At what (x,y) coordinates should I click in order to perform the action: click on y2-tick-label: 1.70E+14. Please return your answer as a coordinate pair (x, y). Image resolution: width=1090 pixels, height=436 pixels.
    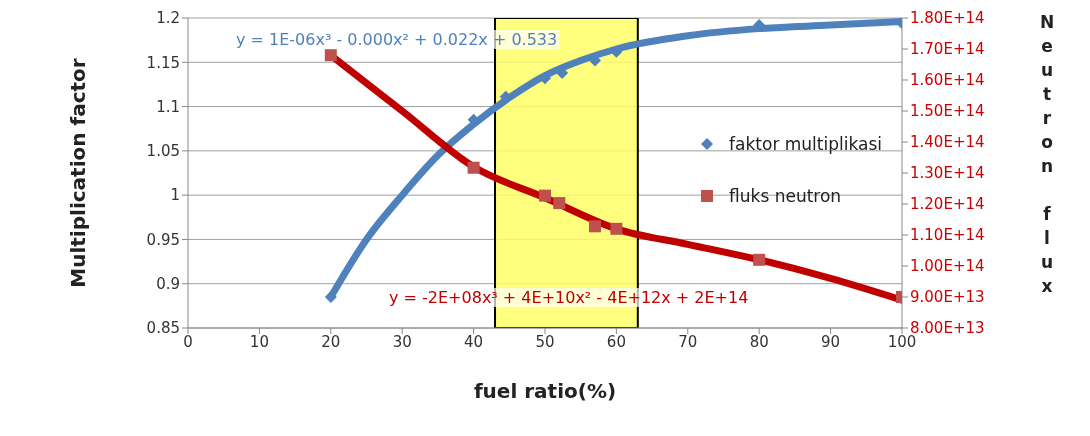
    Looking at the image, I should click on (947, 49).